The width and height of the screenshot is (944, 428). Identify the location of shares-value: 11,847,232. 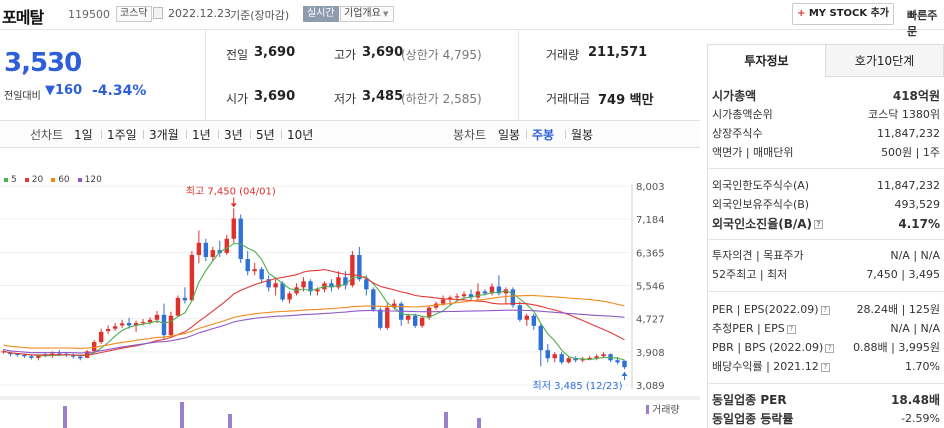
(908, 133).